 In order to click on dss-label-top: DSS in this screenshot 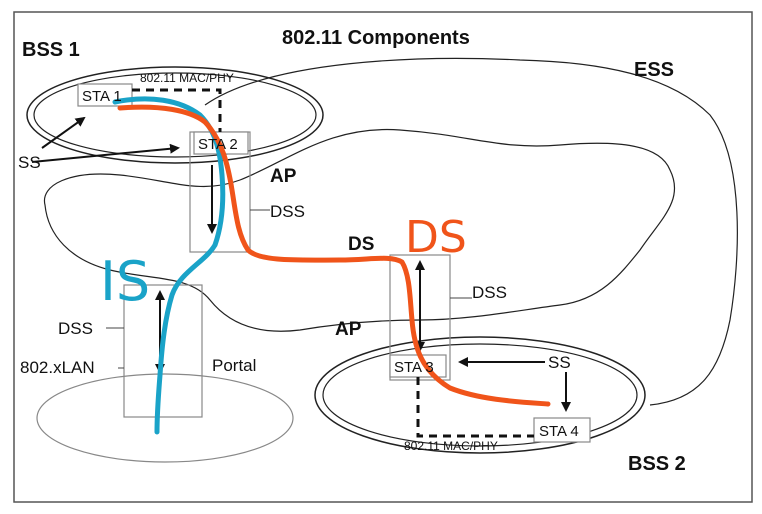, I will do `click(287, 211)`.